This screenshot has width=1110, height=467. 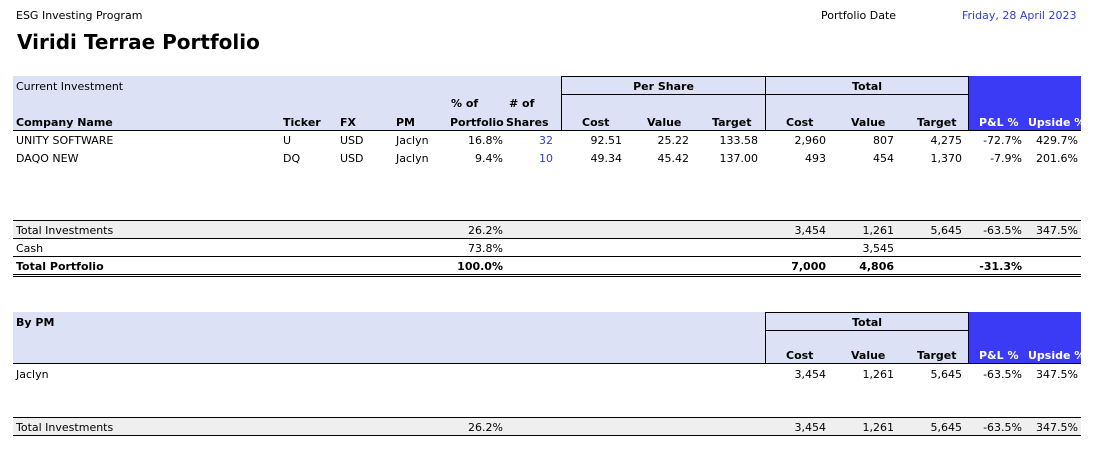 What do you see at coordinates (1057, 140) in the screenshot?
I see `cell-upside: 429.7%` at bounding box center [1057, 140].